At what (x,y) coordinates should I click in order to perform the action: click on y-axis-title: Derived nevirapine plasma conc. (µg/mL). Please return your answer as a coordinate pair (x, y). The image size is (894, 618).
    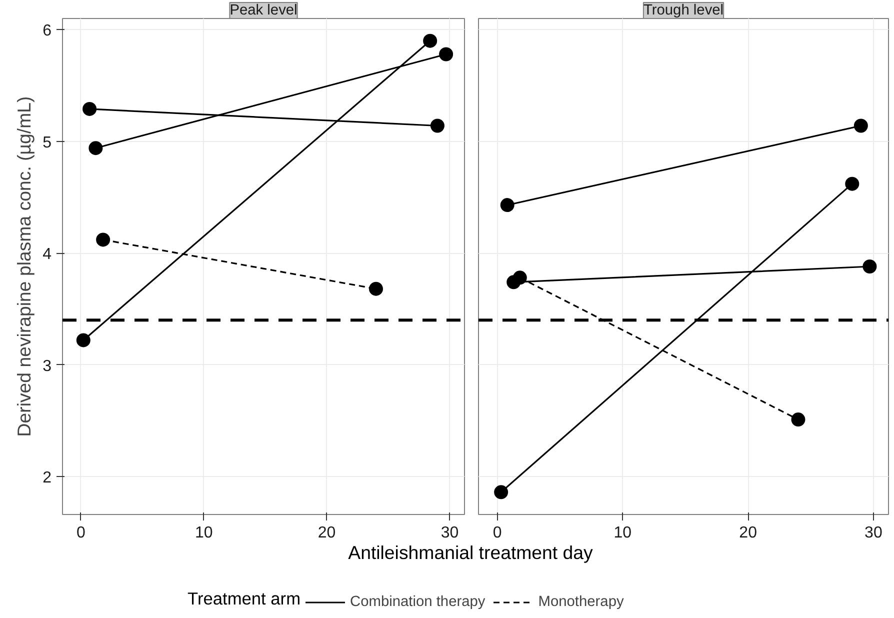
    Looking at the image, I should click on (24, 266).